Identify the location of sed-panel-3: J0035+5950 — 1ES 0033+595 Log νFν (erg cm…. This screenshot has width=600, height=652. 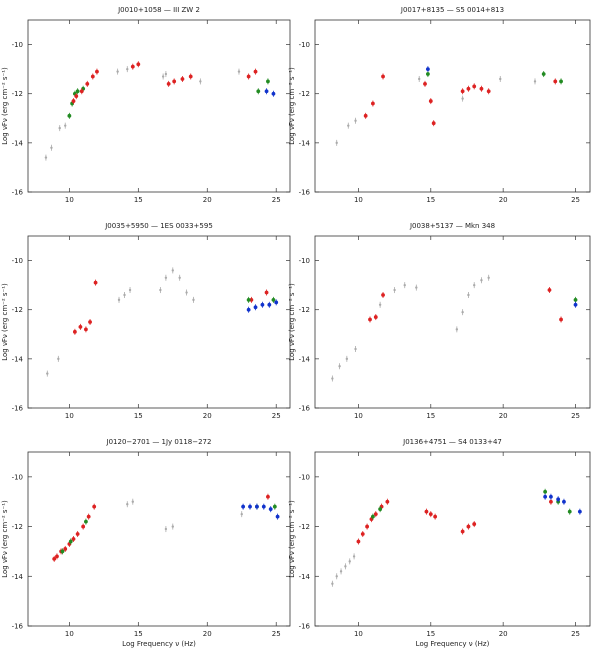
(146, 321).